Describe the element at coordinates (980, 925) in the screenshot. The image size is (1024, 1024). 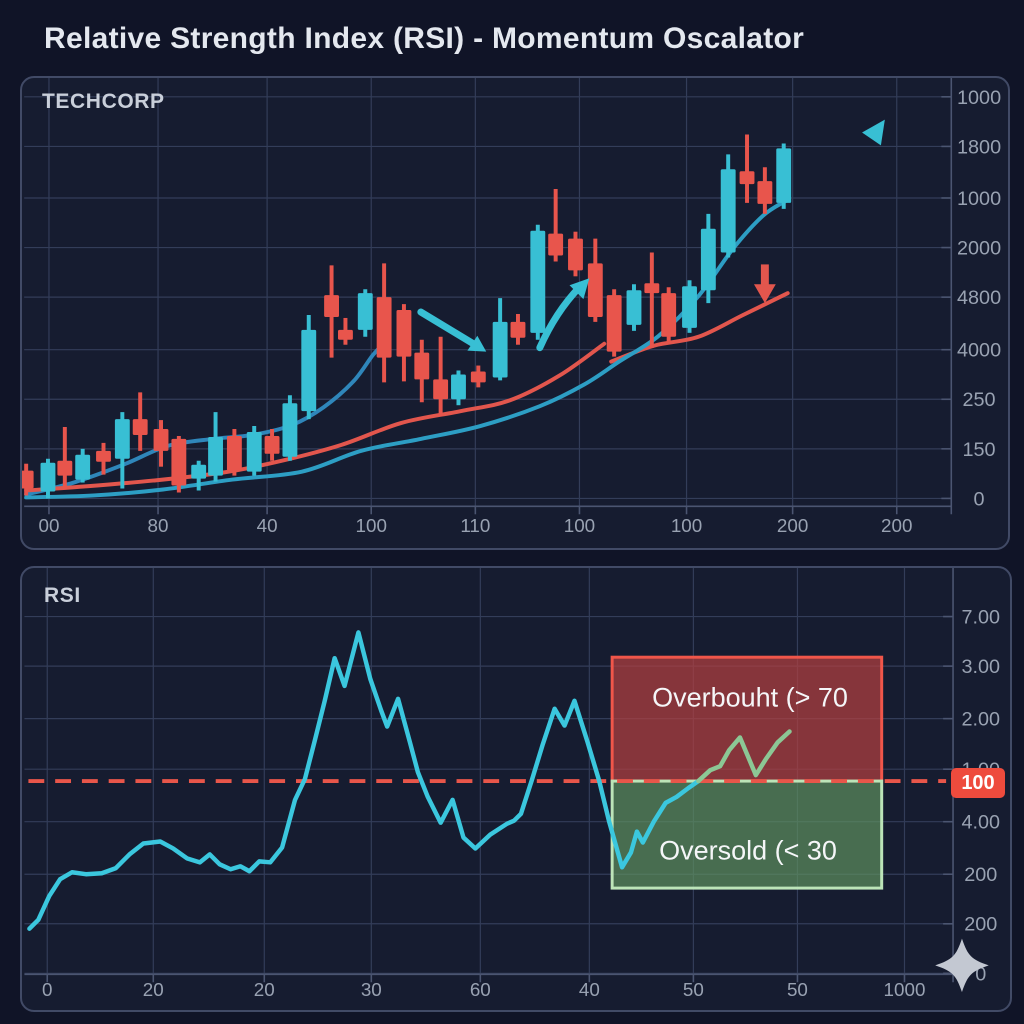
I see `y-axis-tick-label: 200` at that location.